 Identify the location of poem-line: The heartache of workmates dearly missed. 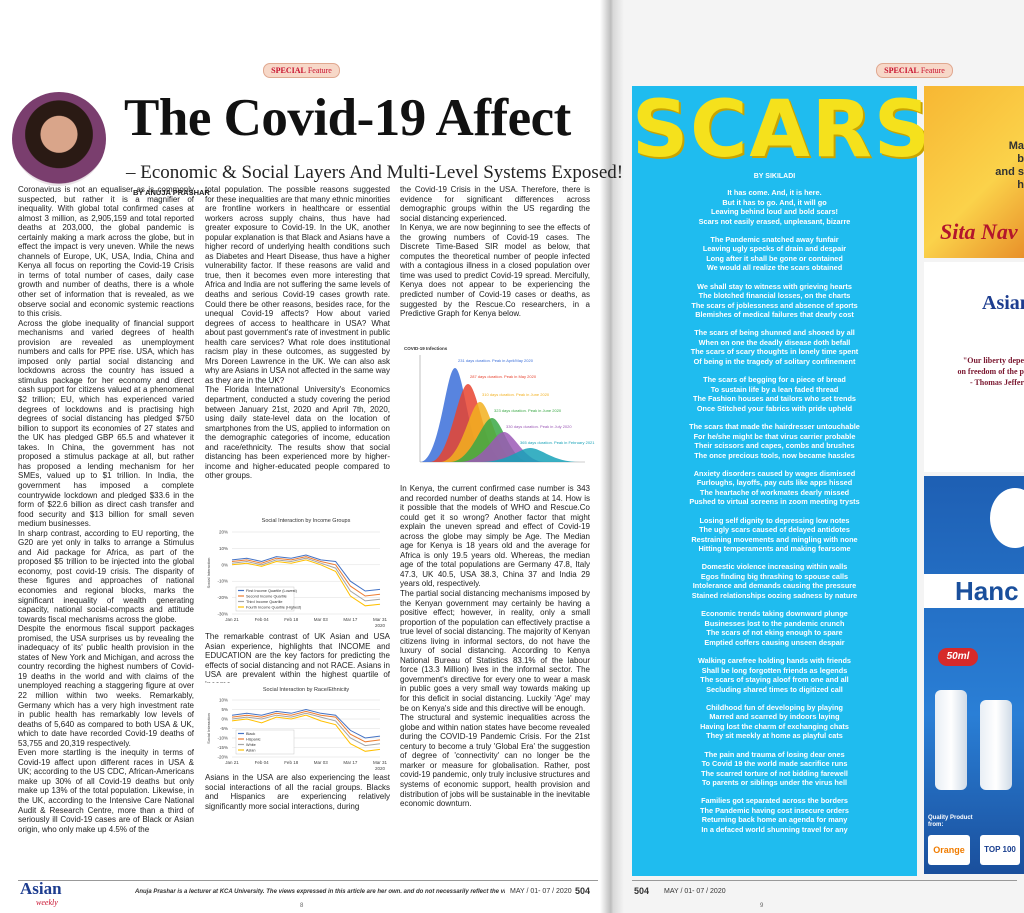
(774, 492).